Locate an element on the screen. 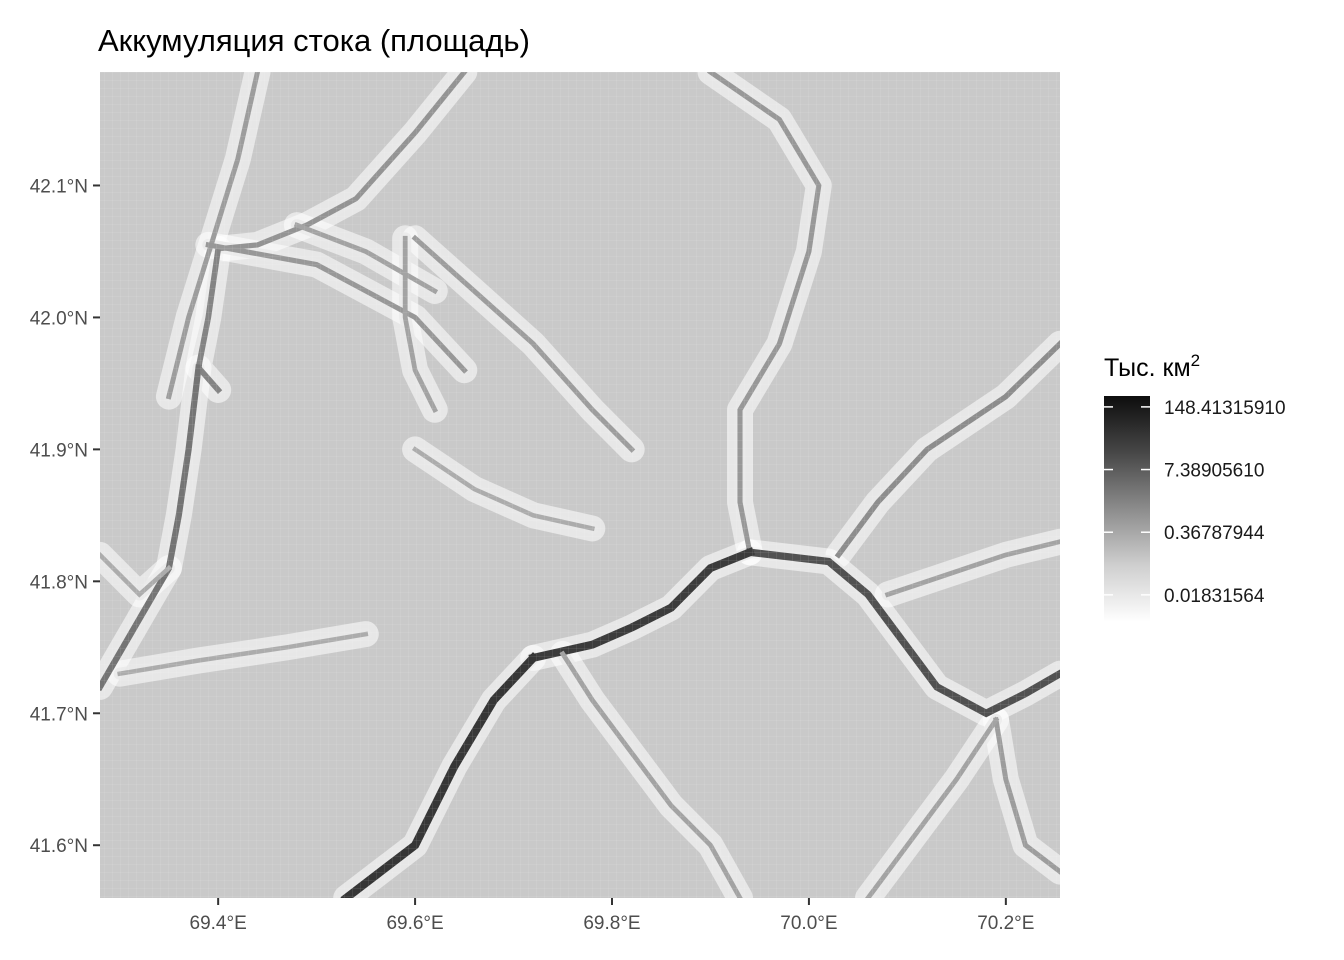  legend-label: 148.41315910 is located at coordinates (1225, 408).